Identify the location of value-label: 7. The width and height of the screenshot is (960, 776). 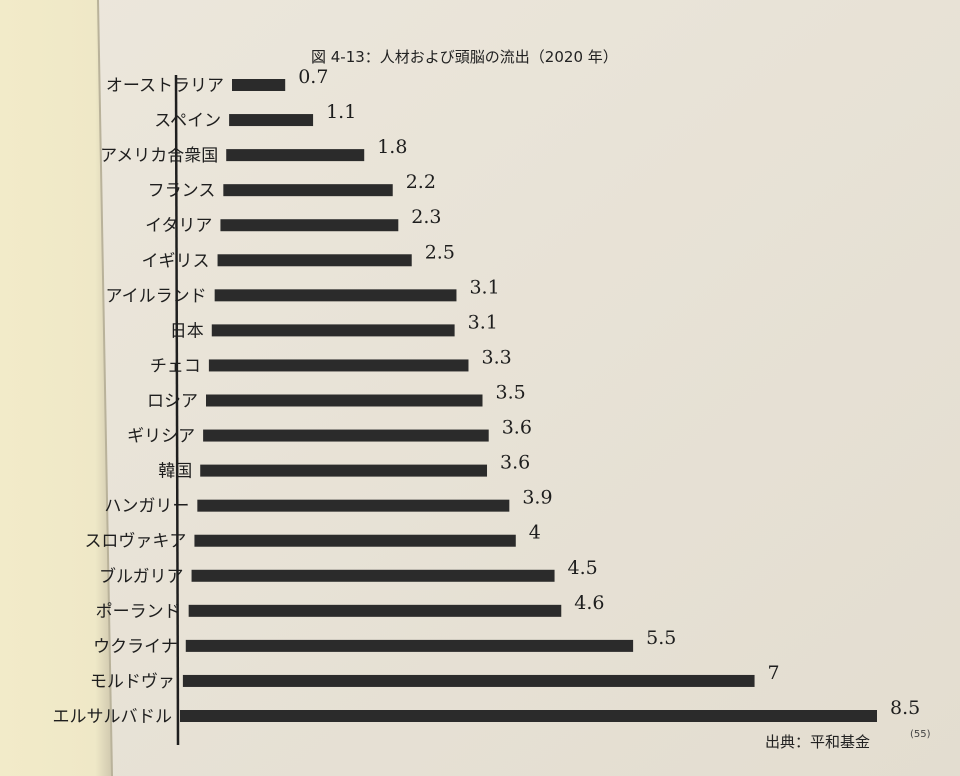
(774, 673).